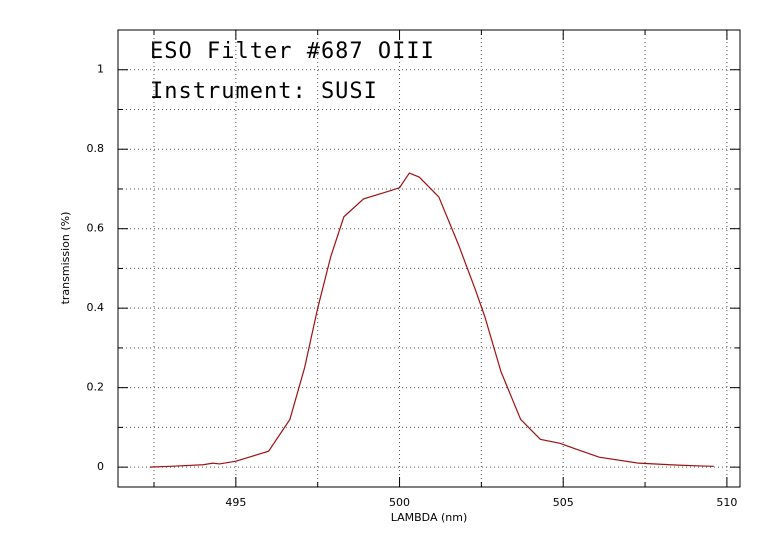 Image resolution: width=782 pixels, height=542 pixels. I want to click on x-tick-label: 495, so click(235, 502).